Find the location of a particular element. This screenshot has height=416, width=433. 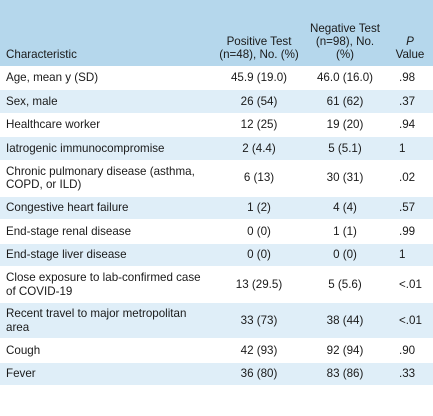

positive-cell: 33 (73) is located at coordinates (259, 320).